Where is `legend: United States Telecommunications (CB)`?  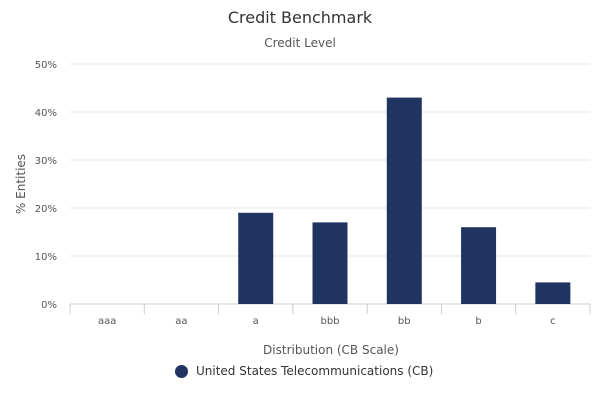 legend: United States Telecommunications (CB) is located at coordinates (304, 371).